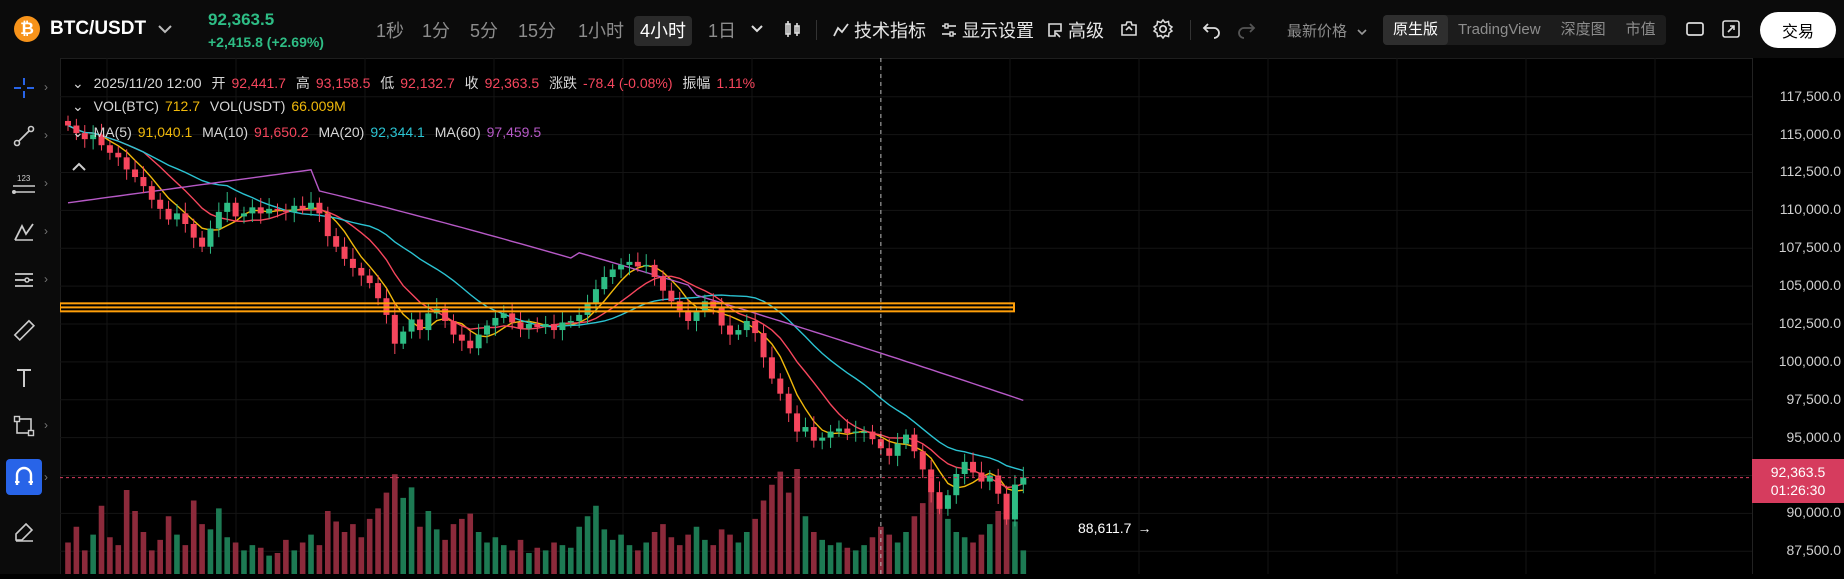 The height and width of the screenshot is (579, 1844). What do you see at coordinates (793, 29) in the screenshot?
I see `candle-type-icon` at bounding box center [793, 29].